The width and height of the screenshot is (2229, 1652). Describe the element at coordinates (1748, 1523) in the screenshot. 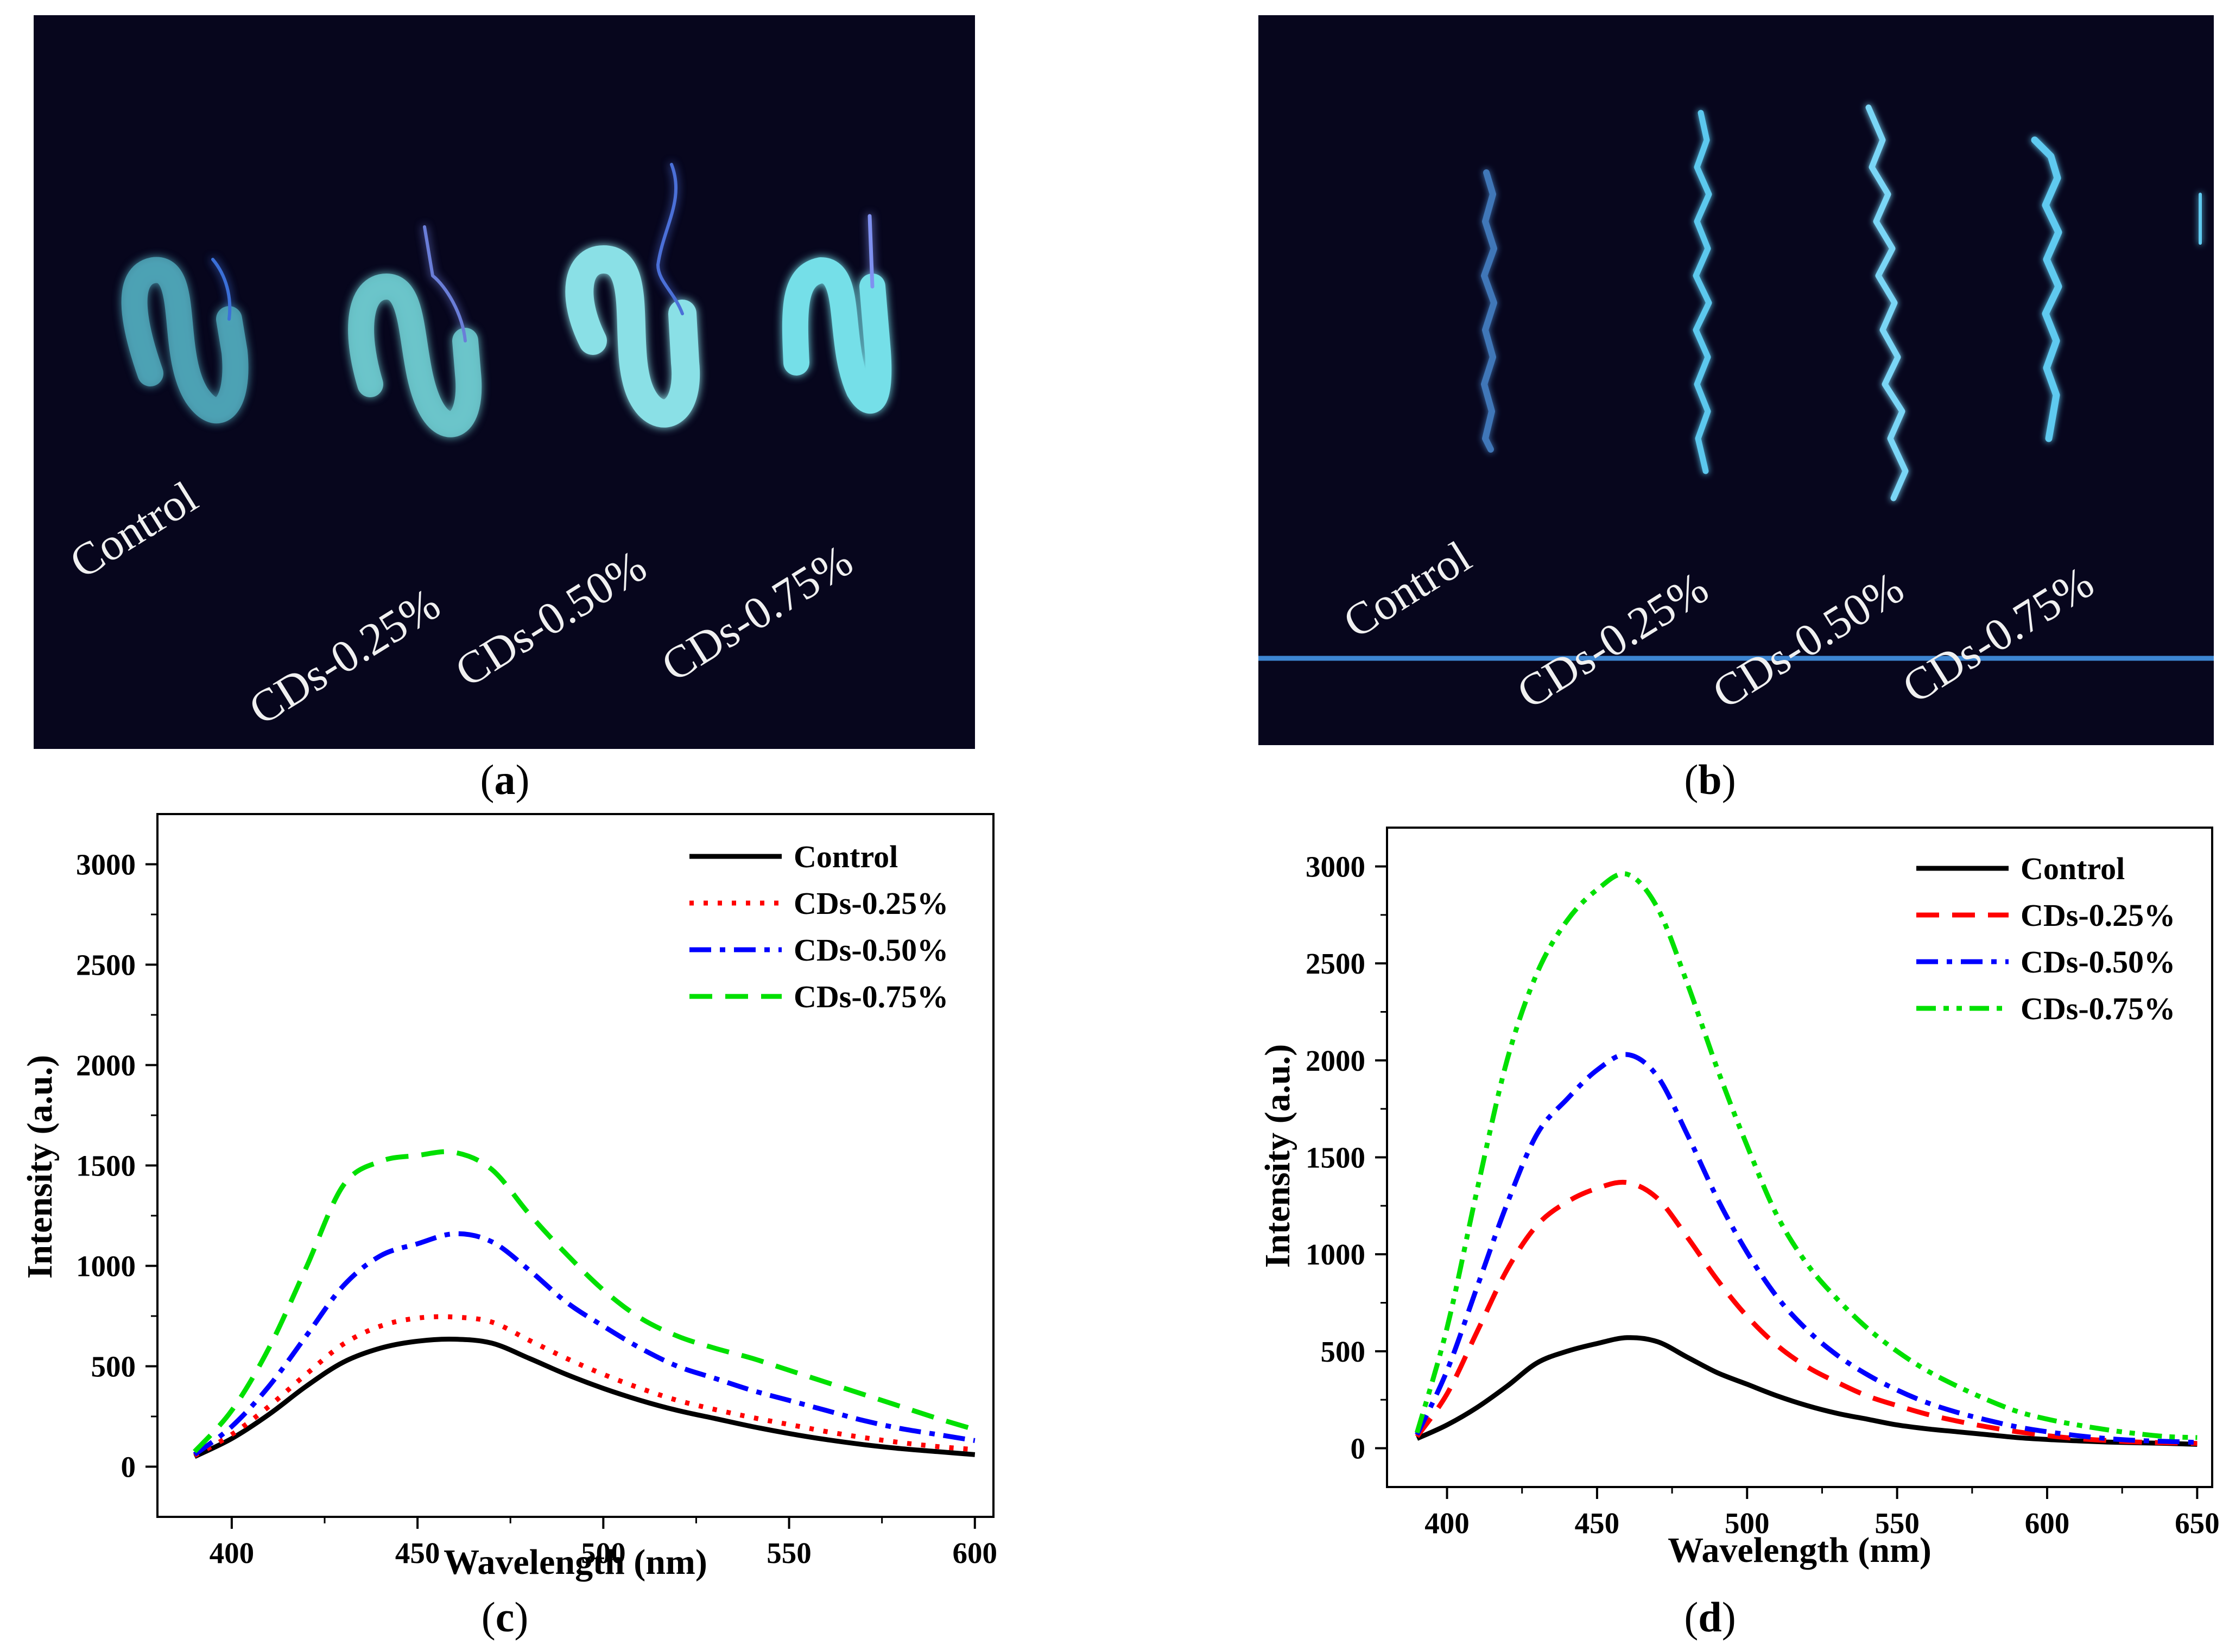

I see `x-tick-label-d: 500` at that location.